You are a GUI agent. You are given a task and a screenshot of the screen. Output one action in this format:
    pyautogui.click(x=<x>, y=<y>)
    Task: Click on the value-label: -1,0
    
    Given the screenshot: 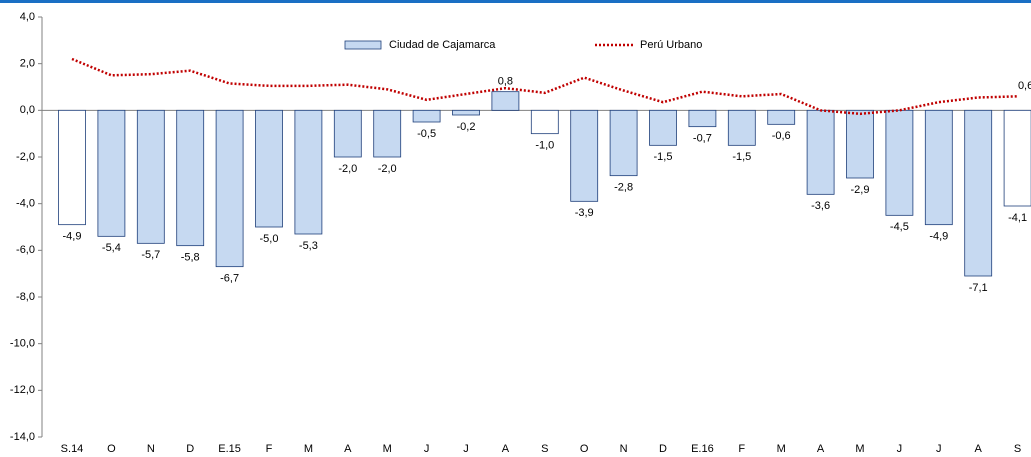 What is the action you would take?
    pyautogui.click(x=544, y=146)
    